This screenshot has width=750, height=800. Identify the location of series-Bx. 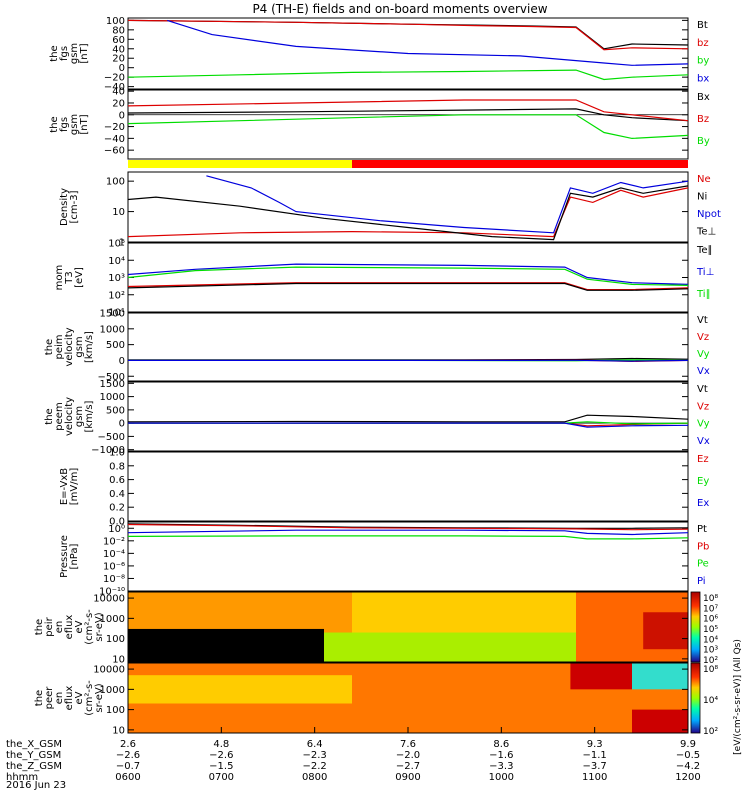
(408, 115).